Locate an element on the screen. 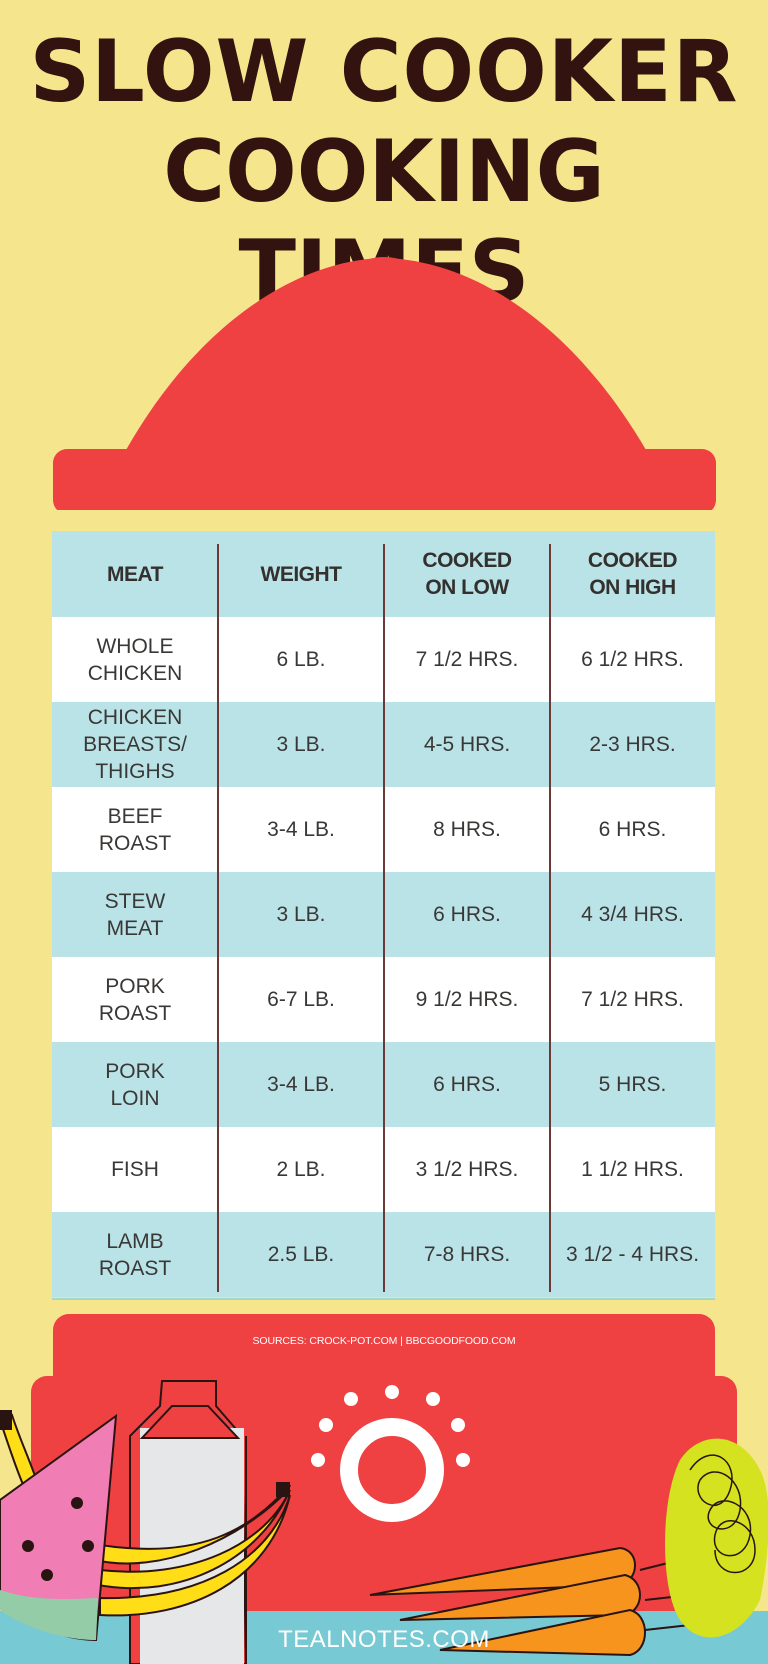  meat-cell: LAMB ROAST is located at coordinates (135, 1254).